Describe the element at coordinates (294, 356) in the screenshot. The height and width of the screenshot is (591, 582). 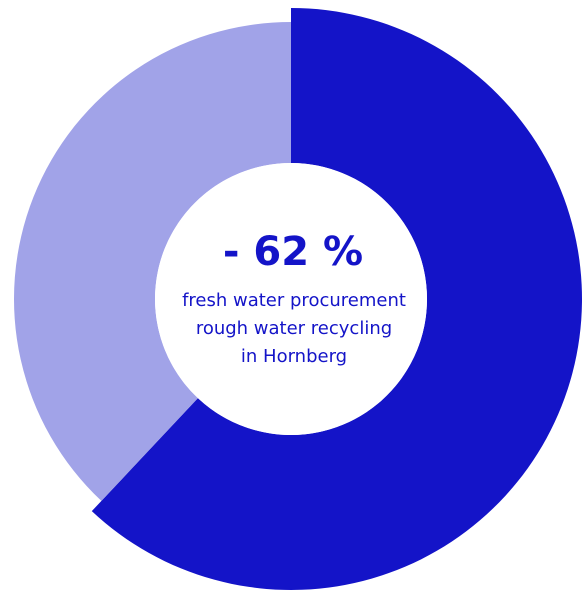
I see `center-line: in Hornberg` at that location.